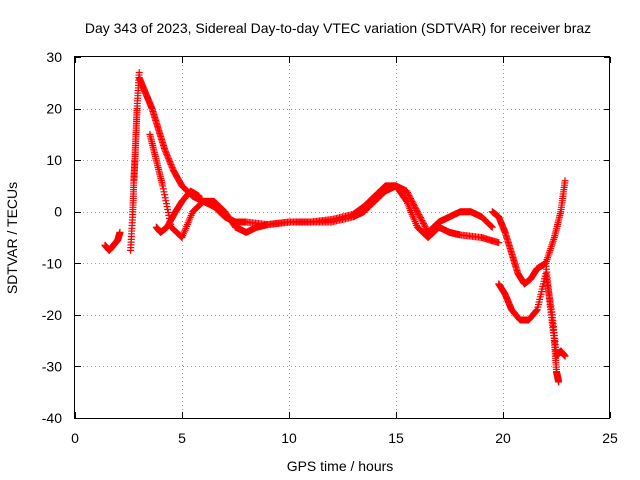  I want to click on y-tick-label: 20, so click(54, 109).